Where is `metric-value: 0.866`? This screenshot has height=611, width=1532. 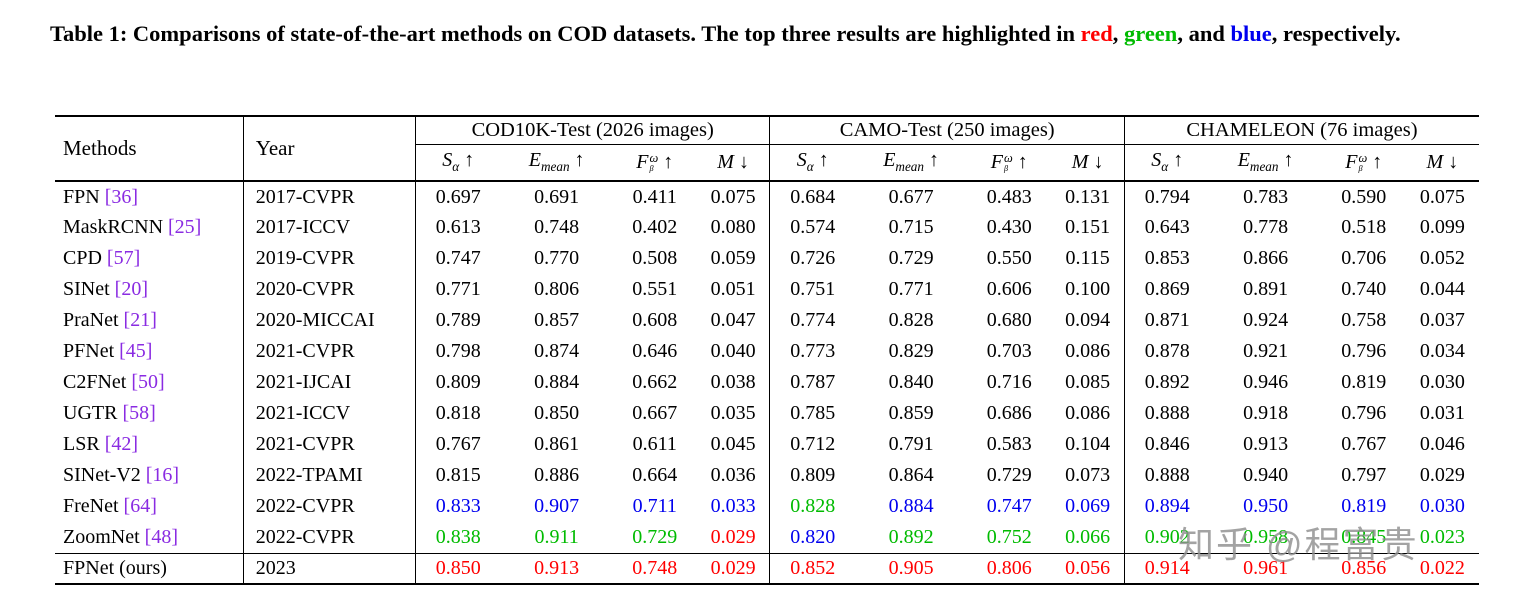
metric-value: 0.866 is located at coordinates (1266, 258).